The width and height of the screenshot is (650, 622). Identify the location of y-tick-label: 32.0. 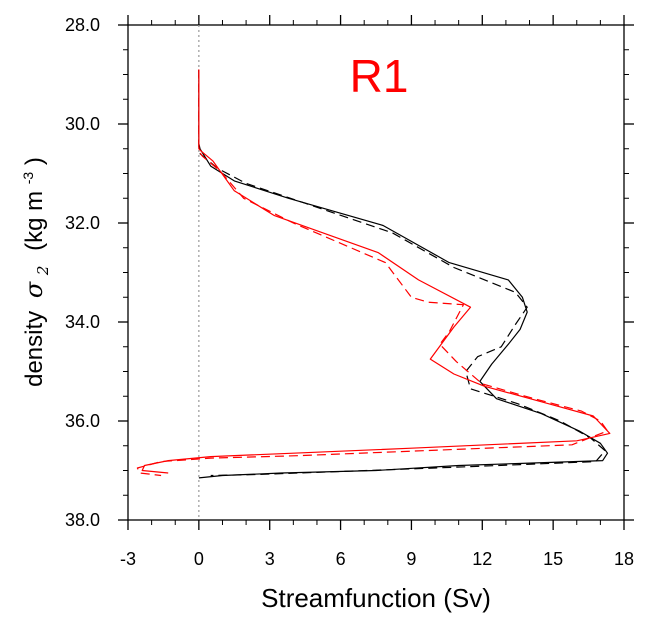
(82, 223).